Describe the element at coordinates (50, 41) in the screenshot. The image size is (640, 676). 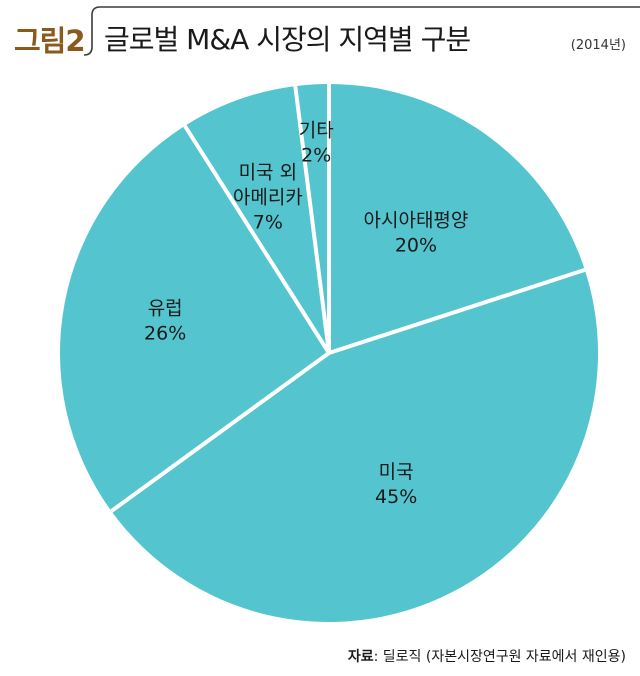
I see `figure-label: 그림2` at that location.